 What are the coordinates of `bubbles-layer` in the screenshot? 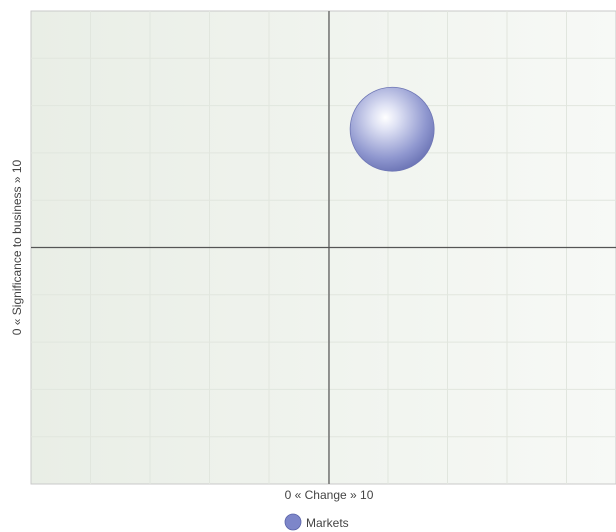 It's located at (392, 129).